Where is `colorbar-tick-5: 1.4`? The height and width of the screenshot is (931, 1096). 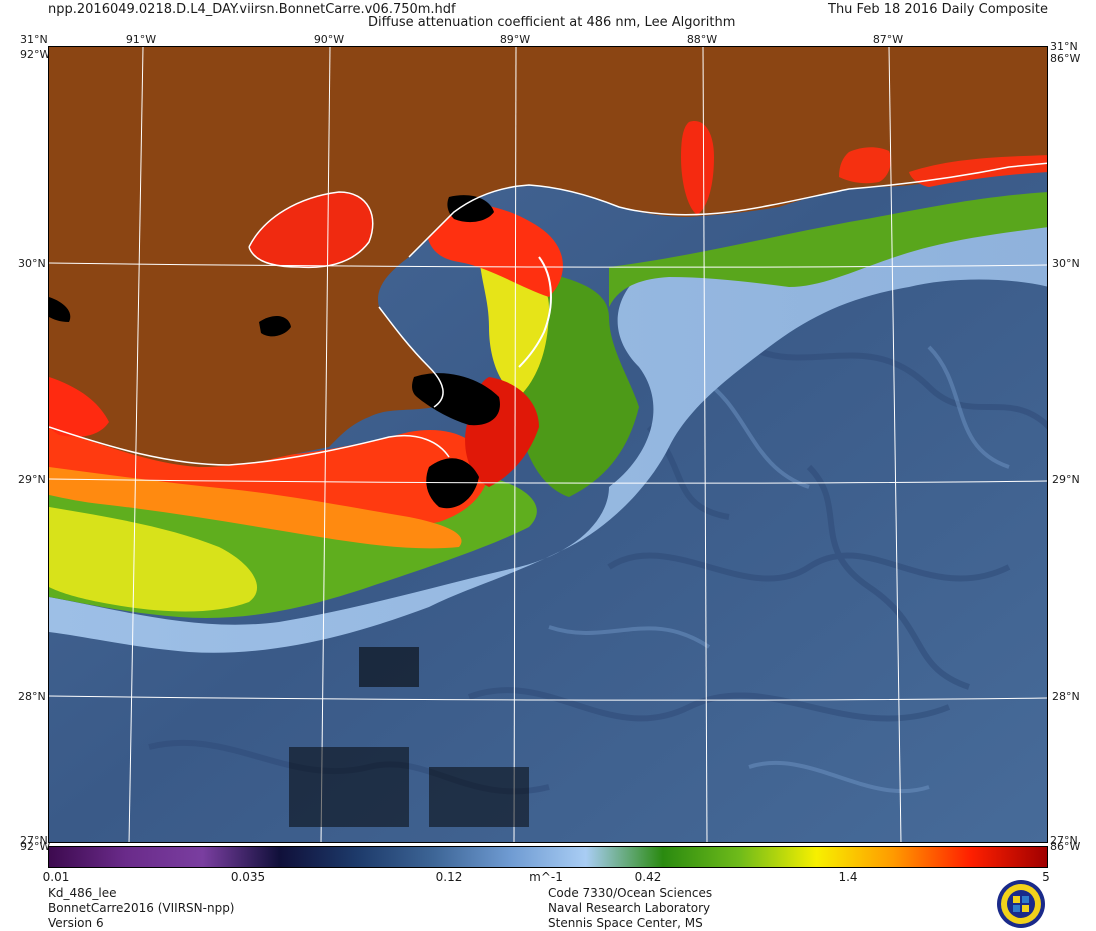
colorbar-tick-5: 1.4 is located at coordinates (848, 877).